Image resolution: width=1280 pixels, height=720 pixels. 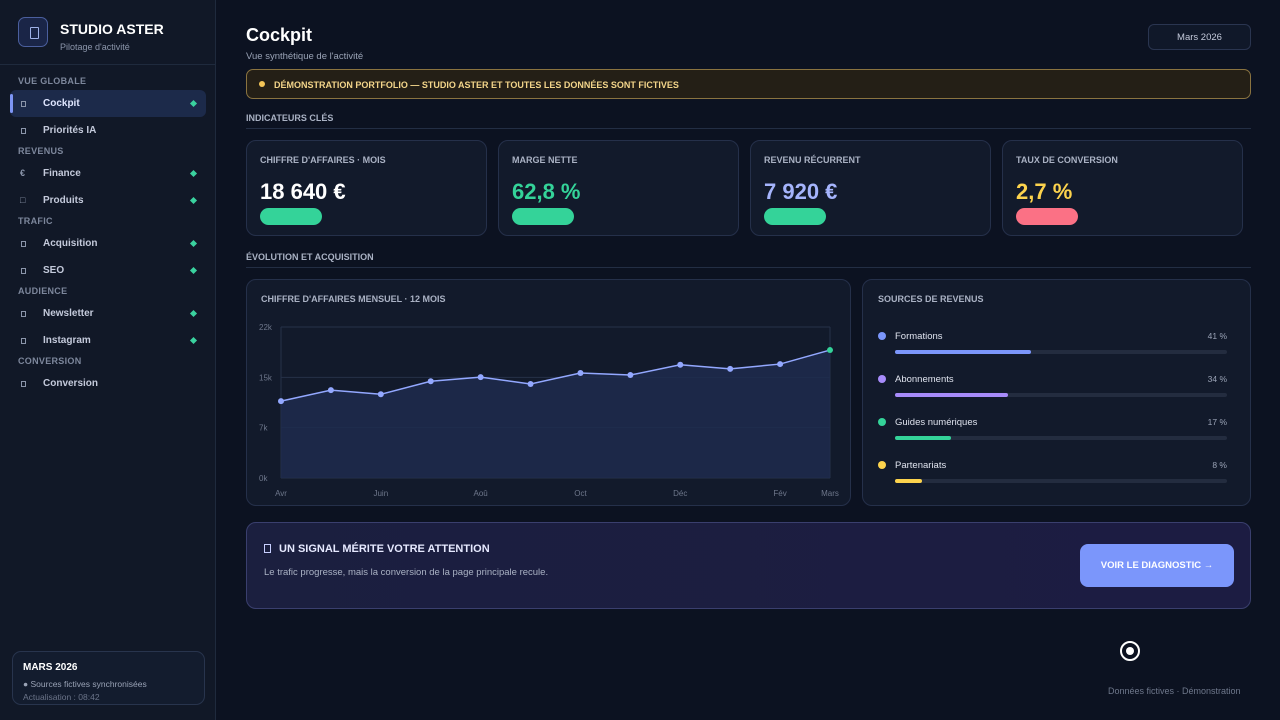 What do you see at coordinates (555, 414) in the screenshot?
I see `area` at bounding box center [555, 414].